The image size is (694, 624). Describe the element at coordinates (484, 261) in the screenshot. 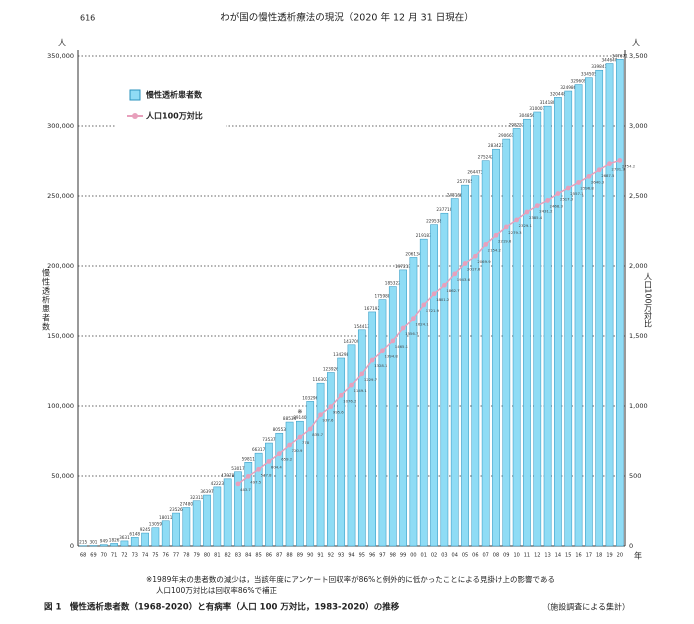

I see `rate-value-label: 2069.9` at that location.